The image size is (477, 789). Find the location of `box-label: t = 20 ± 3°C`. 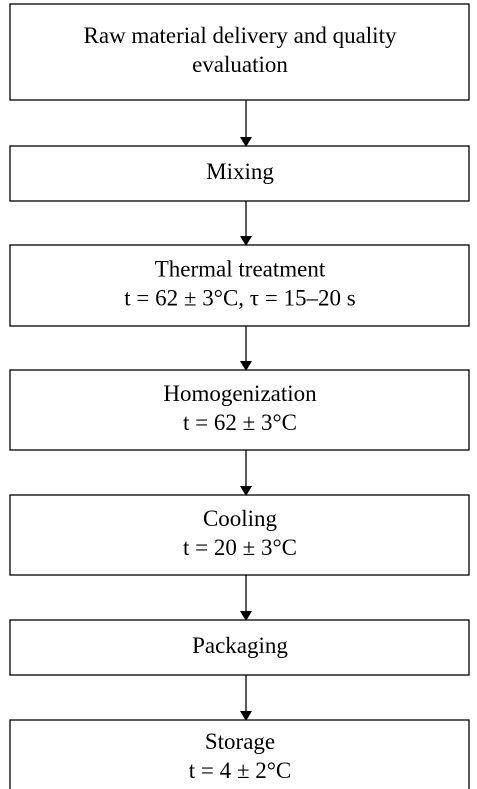

box-label: t = 20 ± 3°C is located at coordinates (240, 547).